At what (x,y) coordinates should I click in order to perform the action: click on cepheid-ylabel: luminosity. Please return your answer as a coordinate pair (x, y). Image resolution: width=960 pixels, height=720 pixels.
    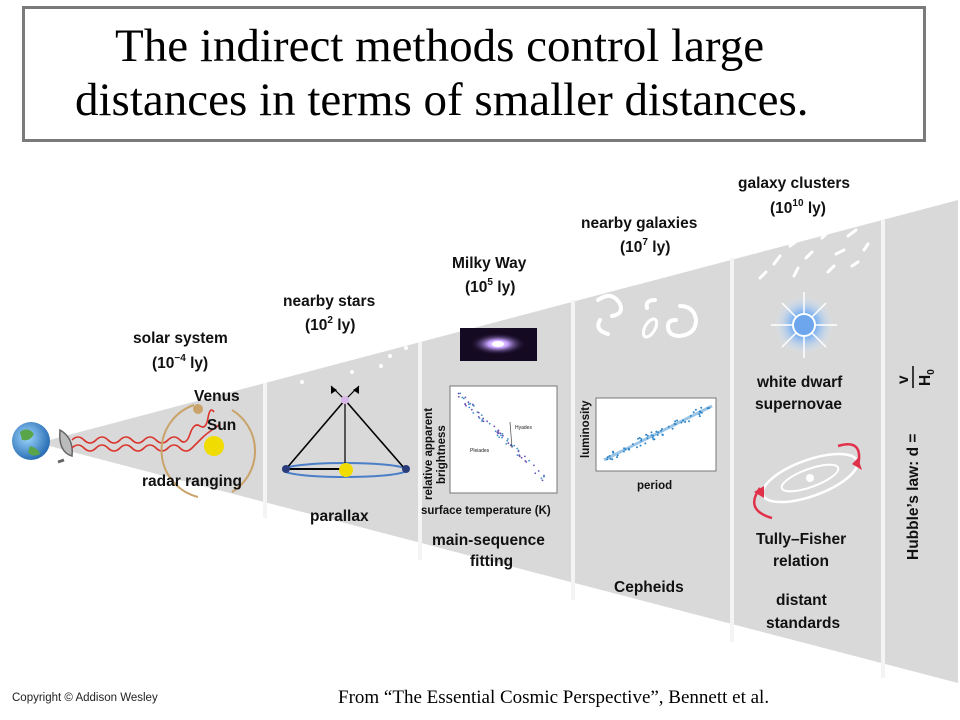
    Looking at the image, I should click on (586, 429).